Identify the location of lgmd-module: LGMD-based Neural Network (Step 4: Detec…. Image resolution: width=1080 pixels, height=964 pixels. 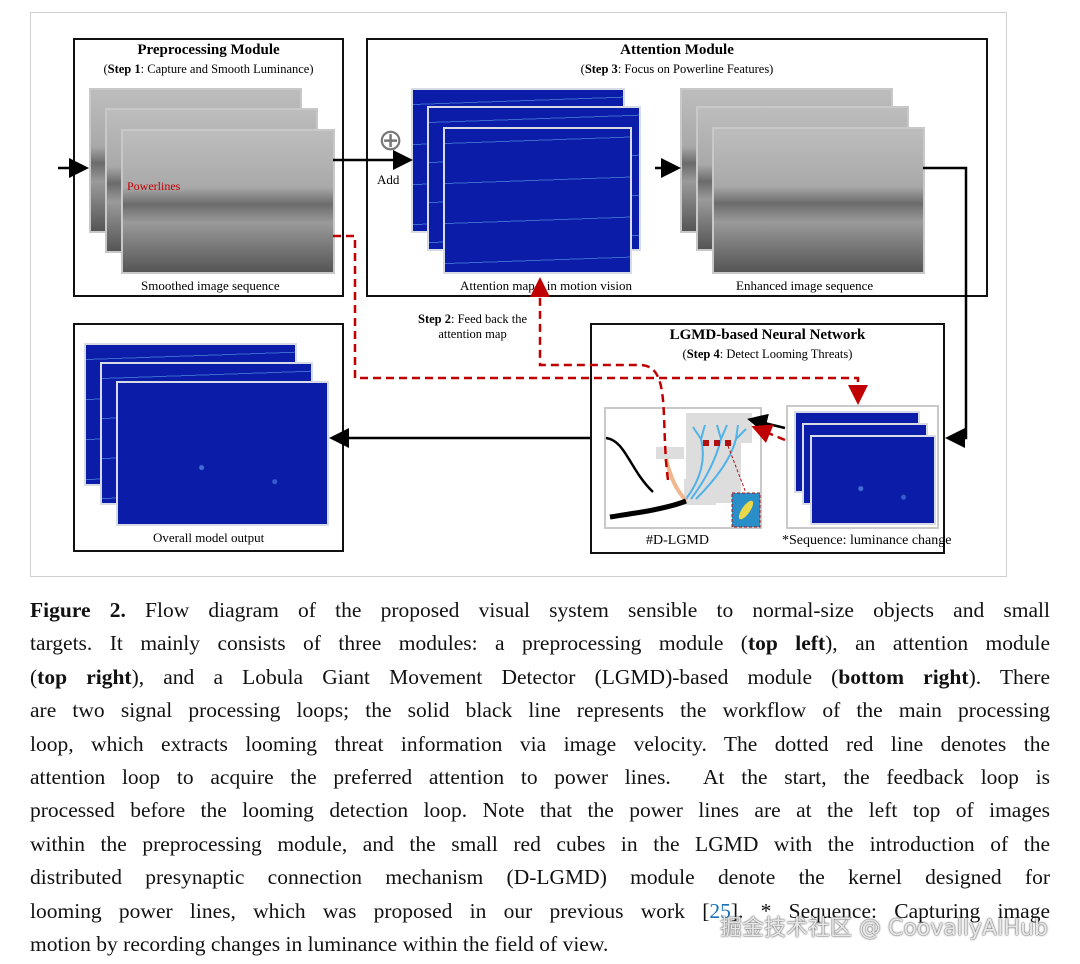
(770, 438).